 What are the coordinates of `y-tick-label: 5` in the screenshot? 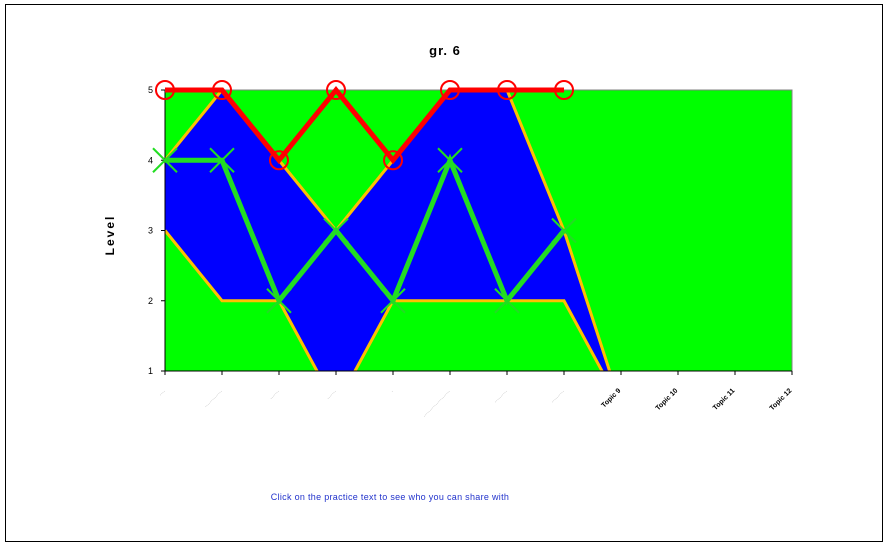 It's located at (150, 90).